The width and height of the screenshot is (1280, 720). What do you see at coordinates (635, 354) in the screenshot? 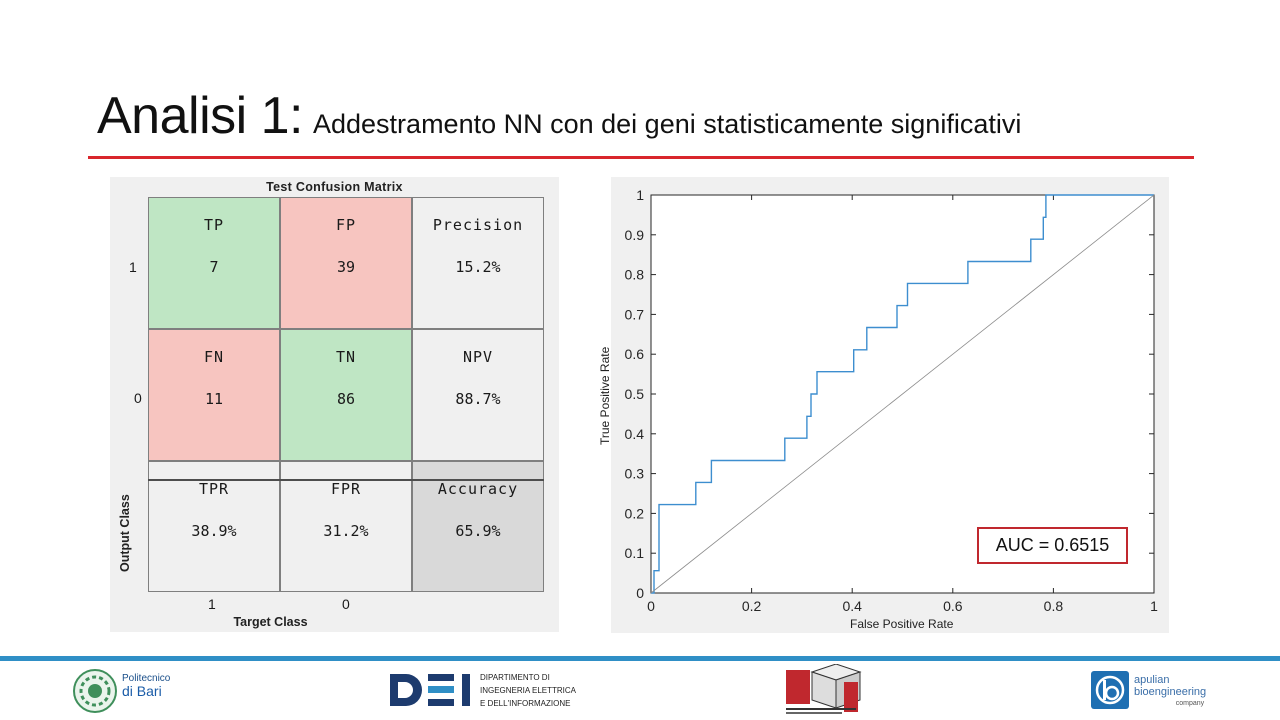
I see `roc-y-tick-label: 0.6` at bounding box center [635, 354].